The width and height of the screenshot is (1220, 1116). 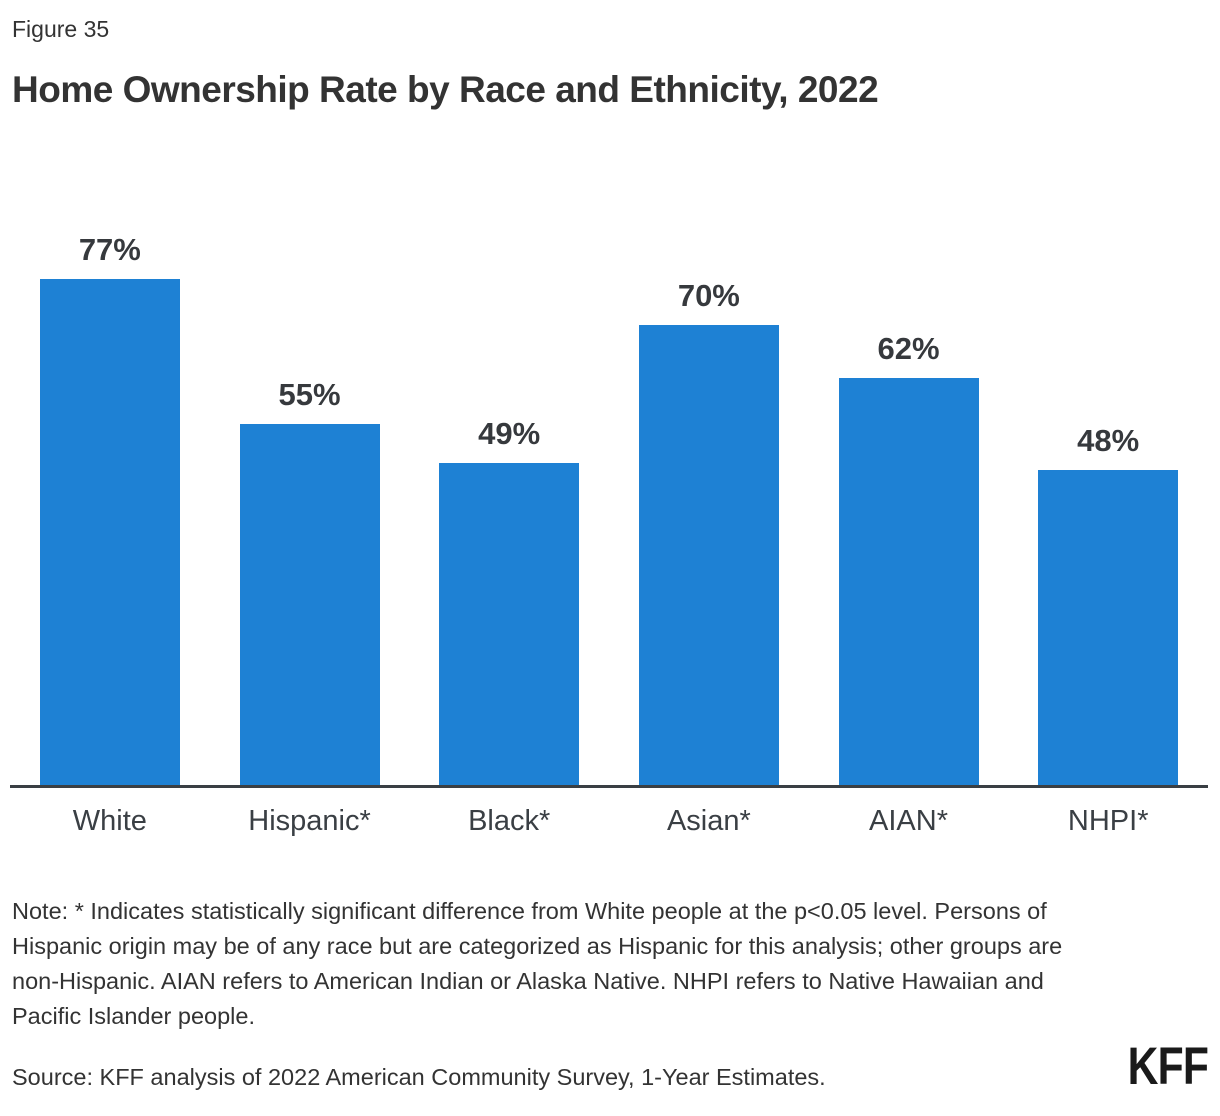 I want to click on bar-slot: 49%, so click(x=509, y=600).